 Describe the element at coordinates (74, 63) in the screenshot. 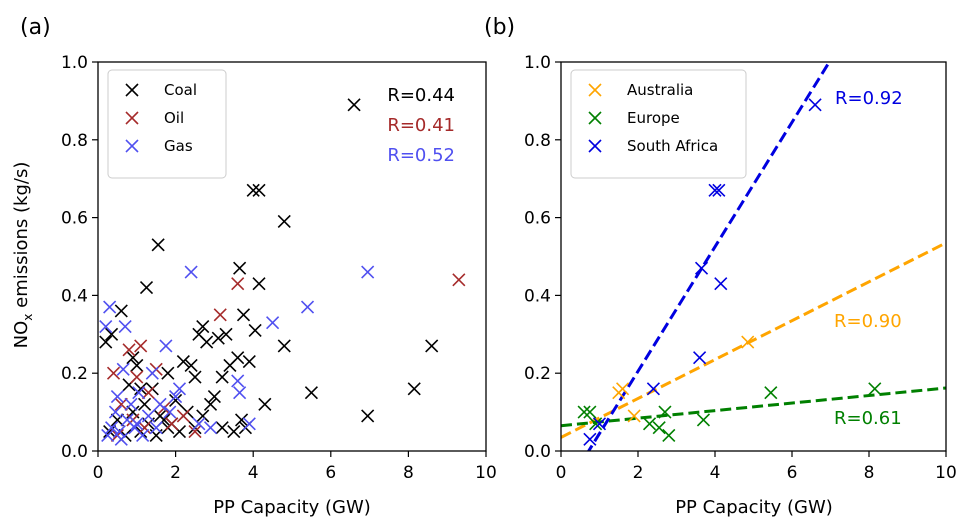

I see `panel-a-y-tick-label: 1.0` at that location.